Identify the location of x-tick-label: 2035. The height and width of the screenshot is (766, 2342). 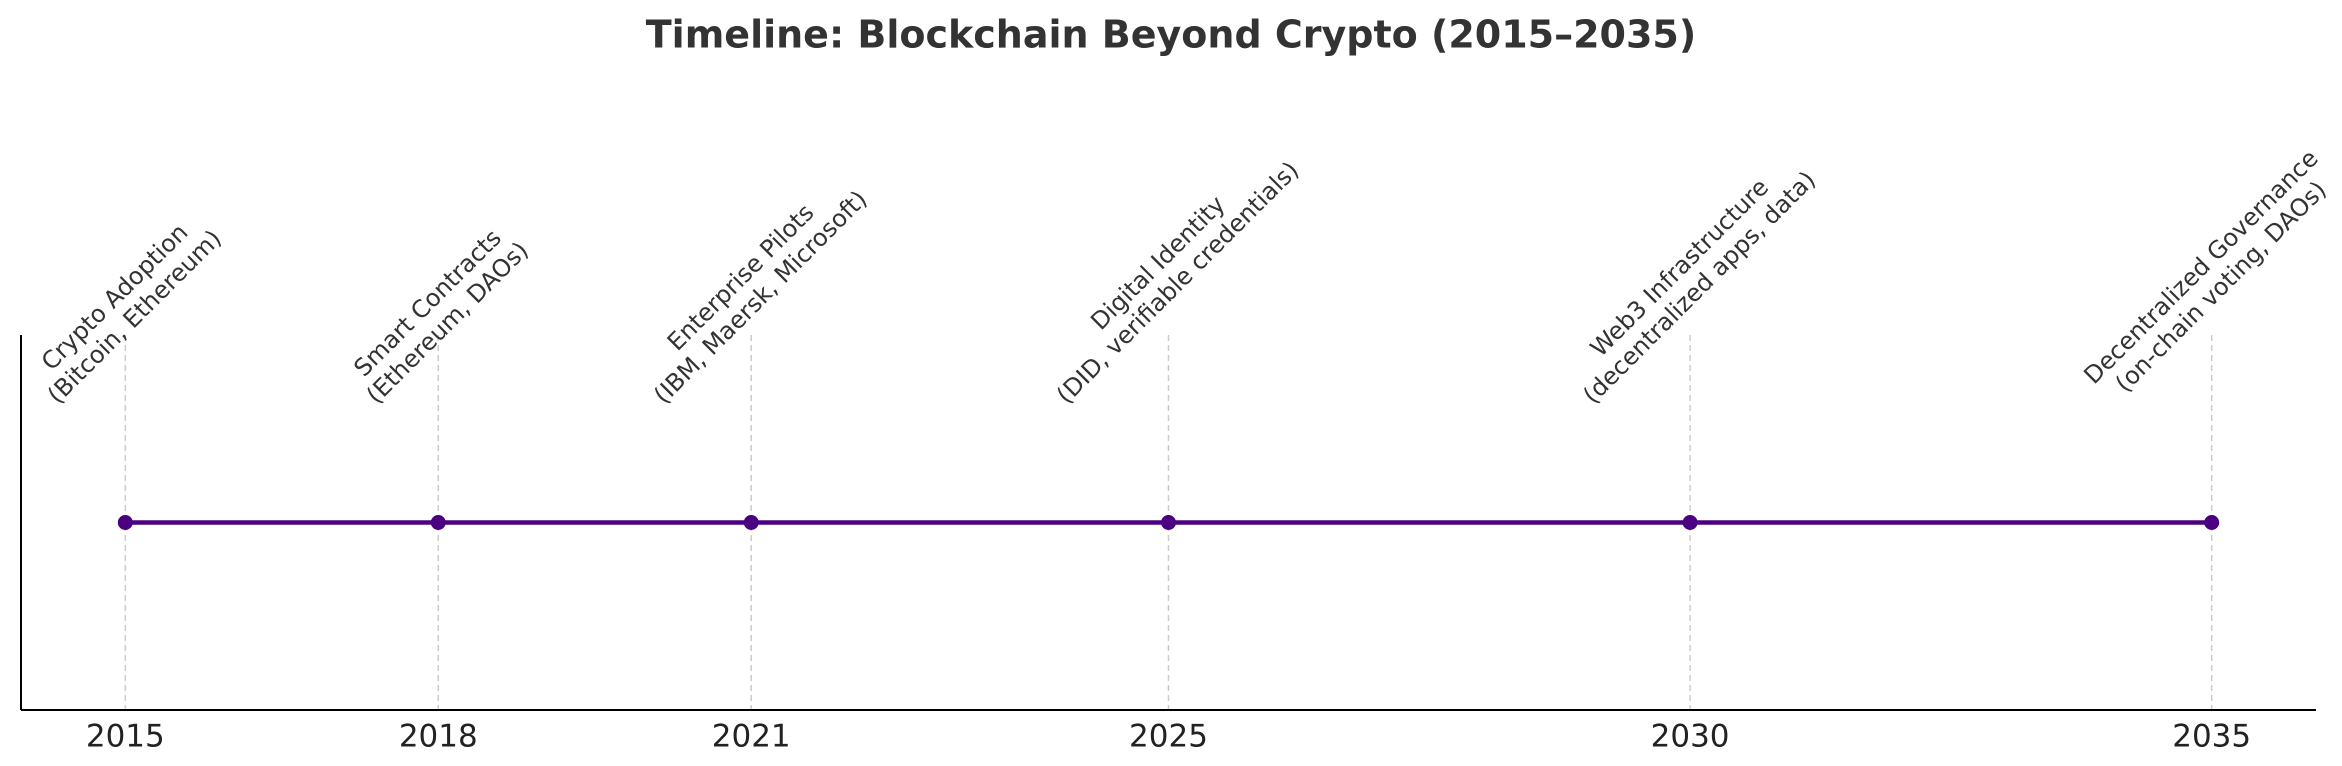
(2211, 737).